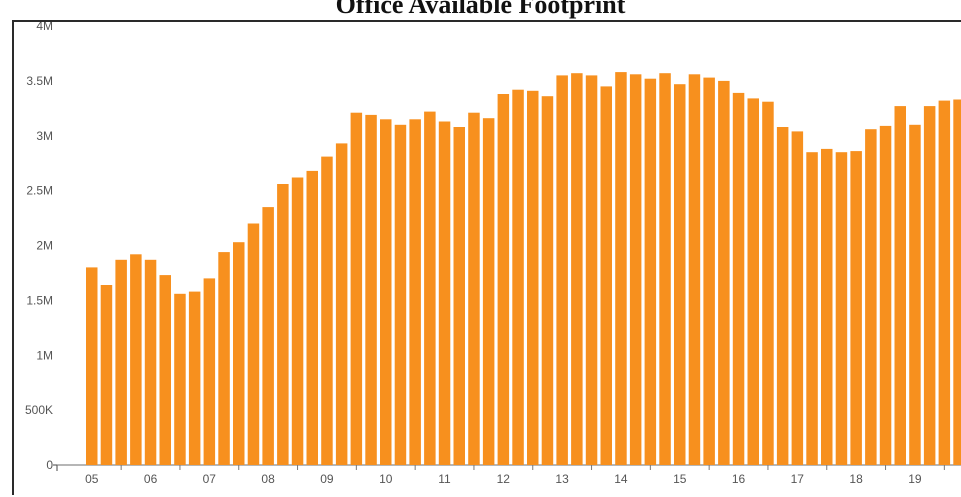 The image size is (961, 497). What do you see at coordinates (798, 479) in the screenshot?
I see `x-tick-label: 17` at bounding box center [798, 479].